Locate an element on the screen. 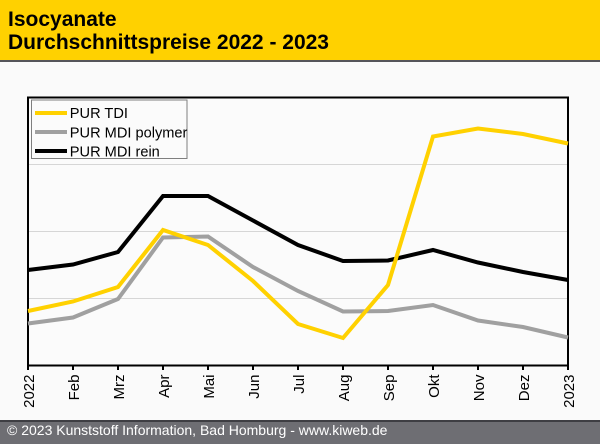 This screenshot has height=444, width=600. svg-text: Mai is located at coordinates (209, 387).